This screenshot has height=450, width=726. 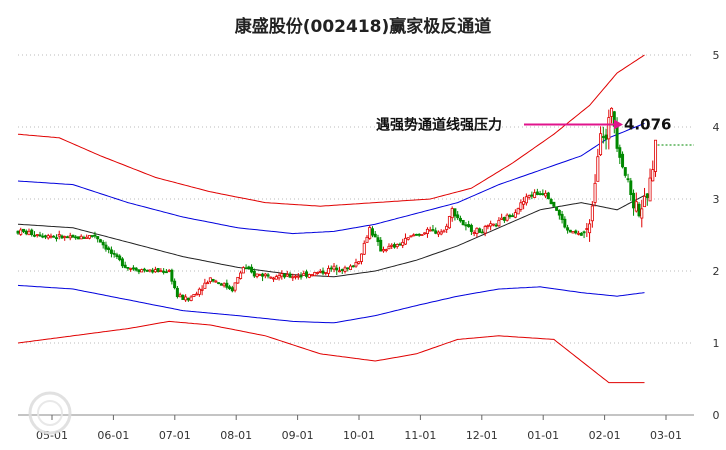 I want to click on x-tick-label: 12-01, so click(x=482, y=435).